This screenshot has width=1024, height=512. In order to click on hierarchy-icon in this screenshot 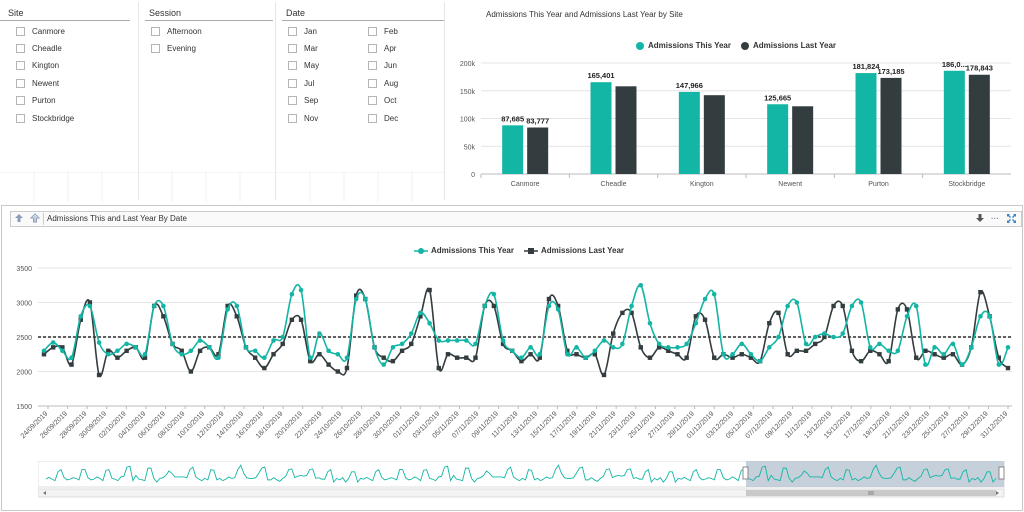, I will do `click(35, 219)`.